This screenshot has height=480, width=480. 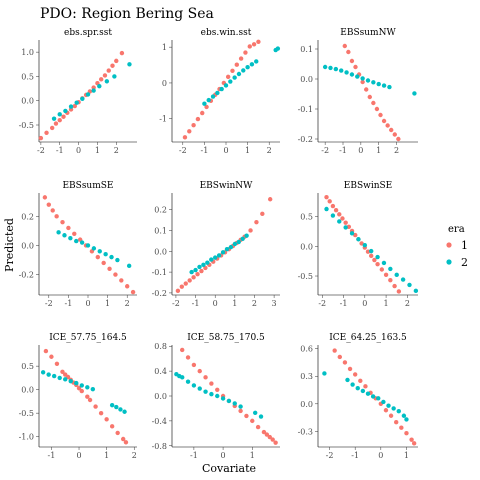 I want to click on y-tick-label: -1.0, so click(x=26, y=437).